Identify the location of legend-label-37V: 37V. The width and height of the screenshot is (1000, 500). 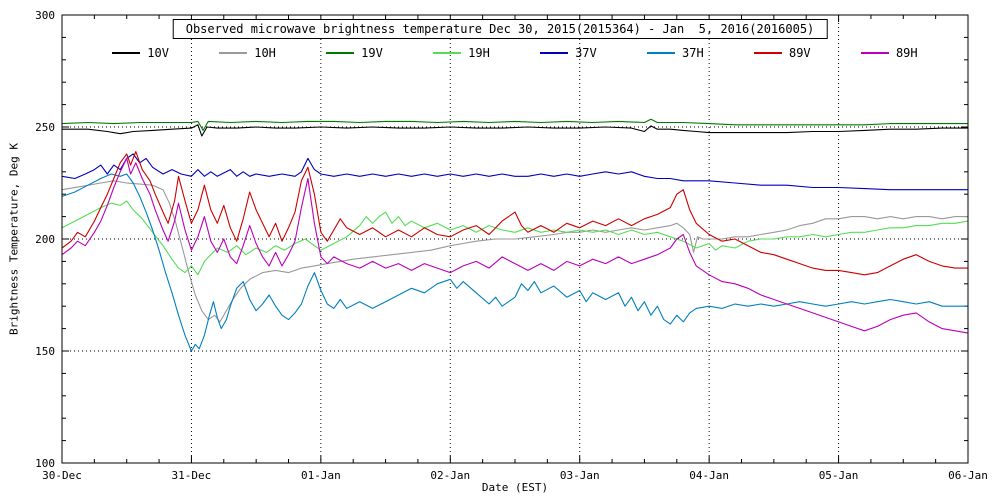
(586, 53).